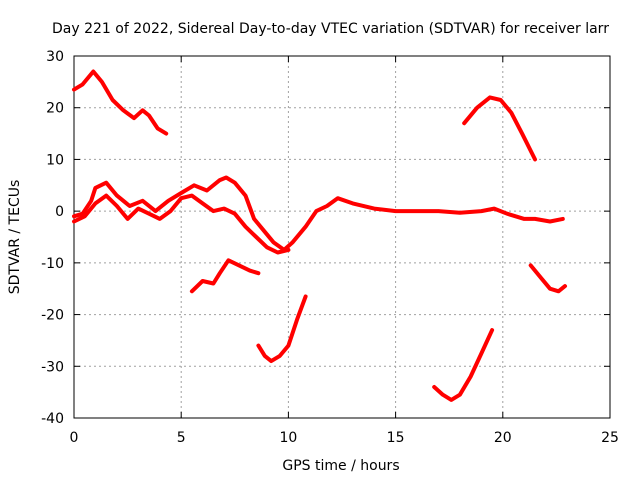 The width and height of the screenshot is (640, 480). I want to click on y-tick-label: -10, so click(52, 264).